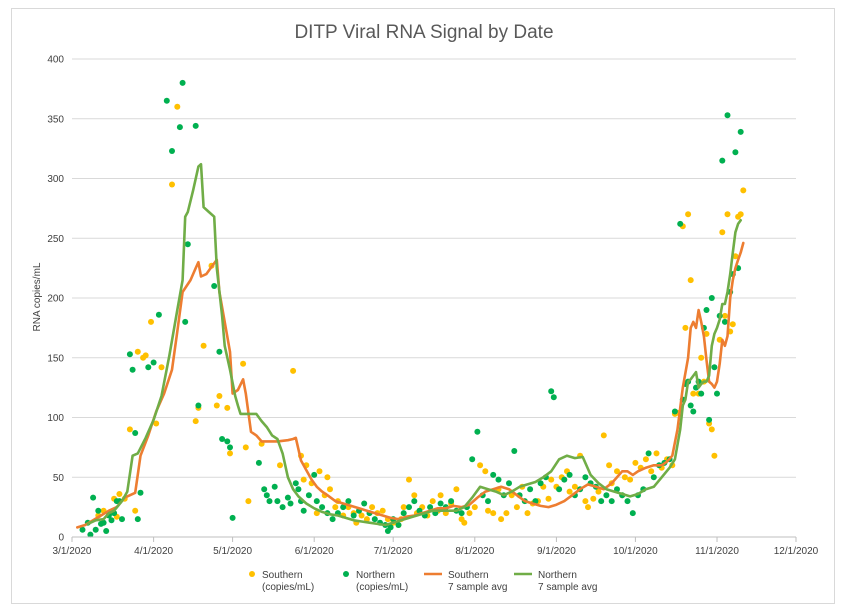 This screenshot has height=613, width=847. Describe the element at coordinates (468, 575) in the screenshot. I see `legend-label: Southern` at that location.